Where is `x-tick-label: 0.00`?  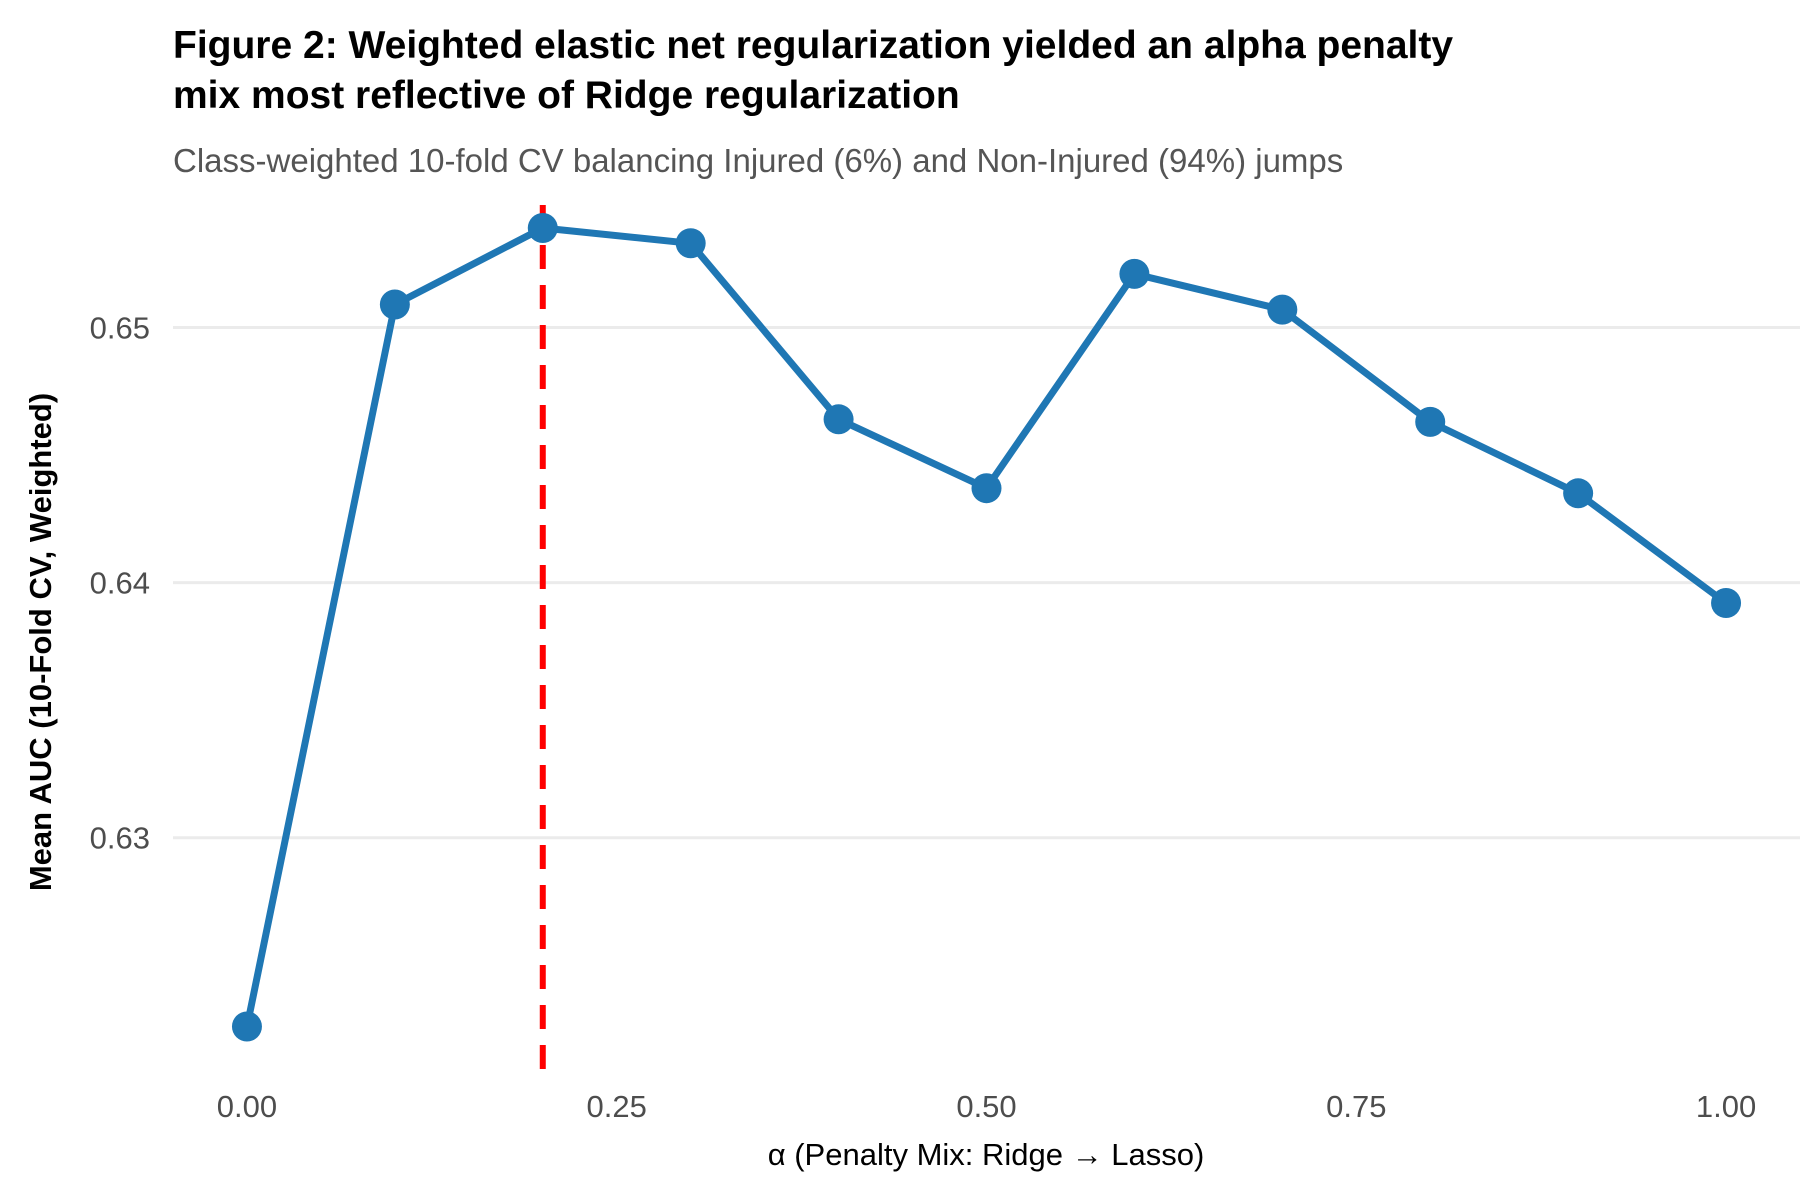 x-tick-label: 0.00 is located at coordinates (247, 1106).